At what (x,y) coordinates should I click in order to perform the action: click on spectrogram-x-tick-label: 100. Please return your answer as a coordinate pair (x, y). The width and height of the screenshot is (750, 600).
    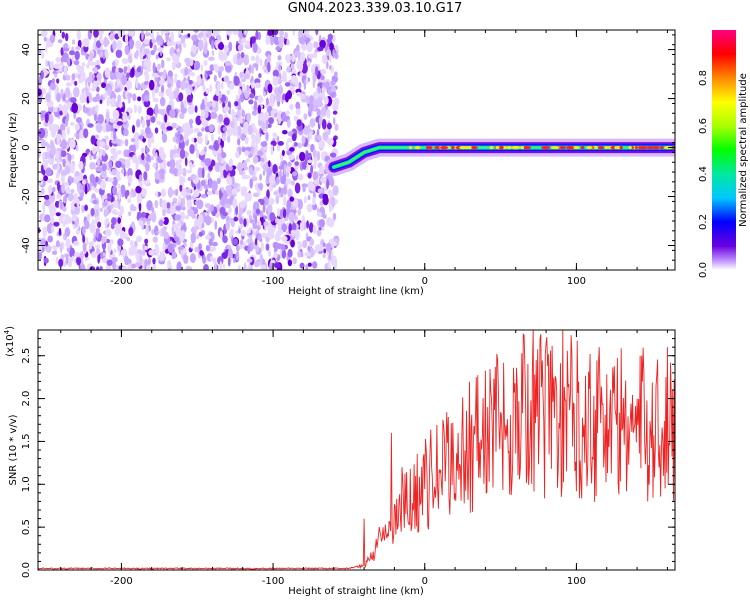
    Looking at the image, I should click on (576, 281).